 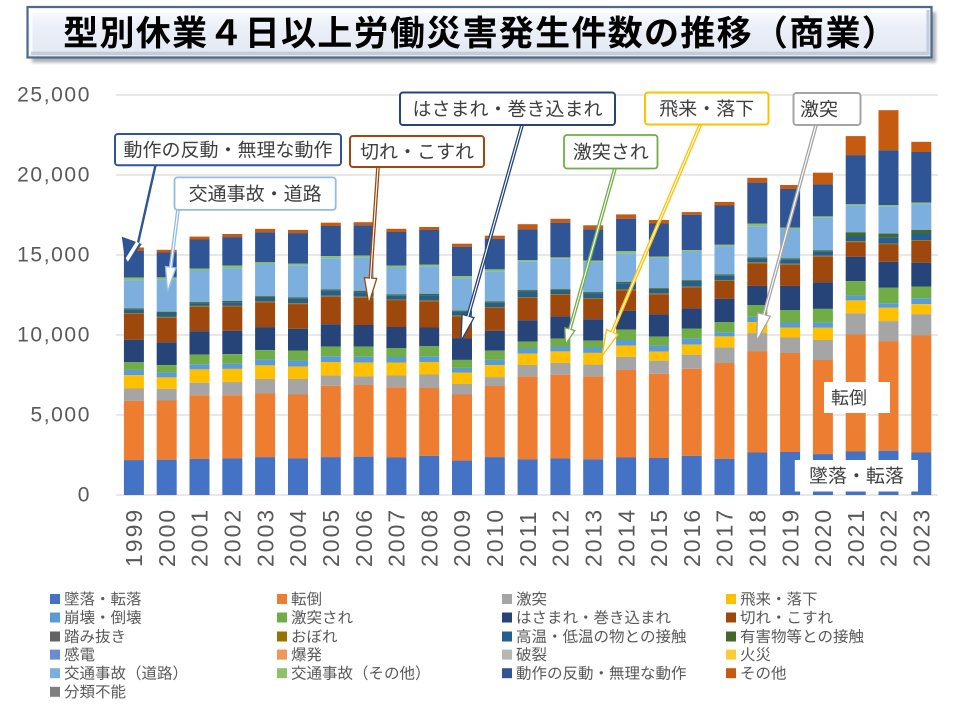 I want to click on svg-text: 20,000, so click(x=54, y=175).